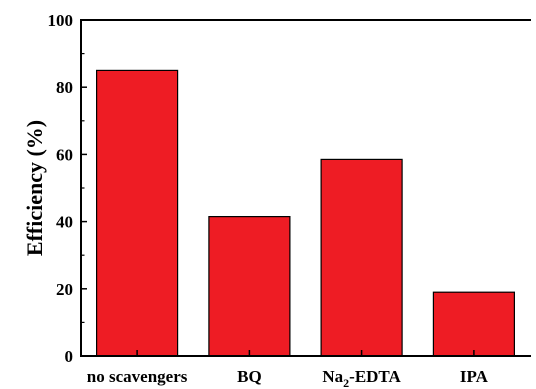  I want to click on y-axis-title: Efficiency (%), so click(34, 188).